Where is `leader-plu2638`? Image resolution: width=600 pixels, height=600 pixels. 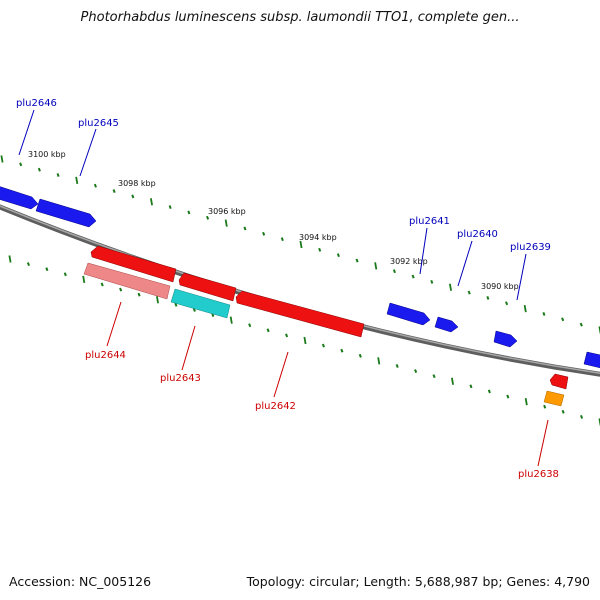
leader-plu2638 is located at coordinates (543, 443).